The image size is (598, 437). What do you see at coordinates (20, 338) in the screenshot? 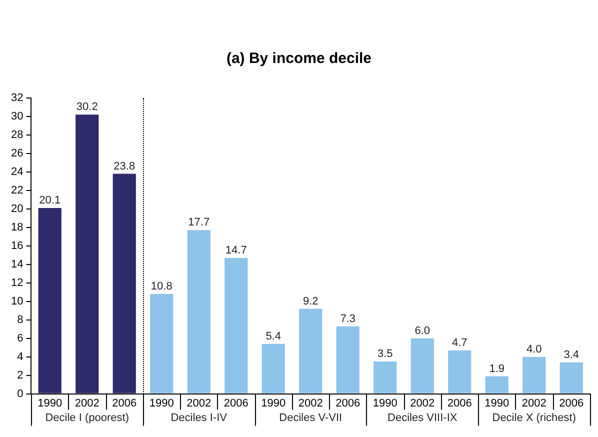
I see `y-tick-label: 6` at bounding box center [20, 338].